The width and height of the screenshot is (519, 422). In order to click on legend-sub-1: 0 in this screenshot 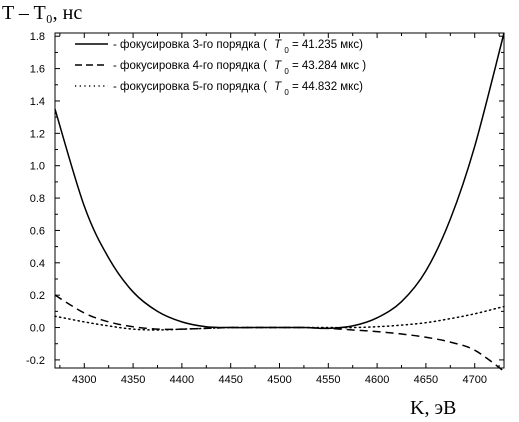, I will do `click(286, 50)`.